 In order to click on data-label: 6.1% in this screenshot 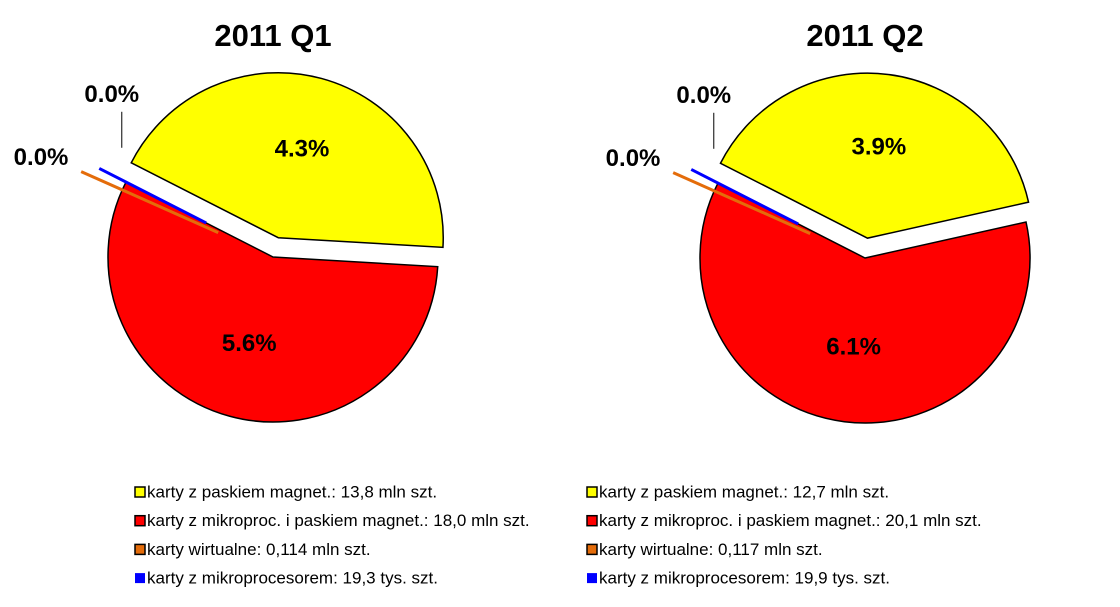, I will do `click(853, 346)`.